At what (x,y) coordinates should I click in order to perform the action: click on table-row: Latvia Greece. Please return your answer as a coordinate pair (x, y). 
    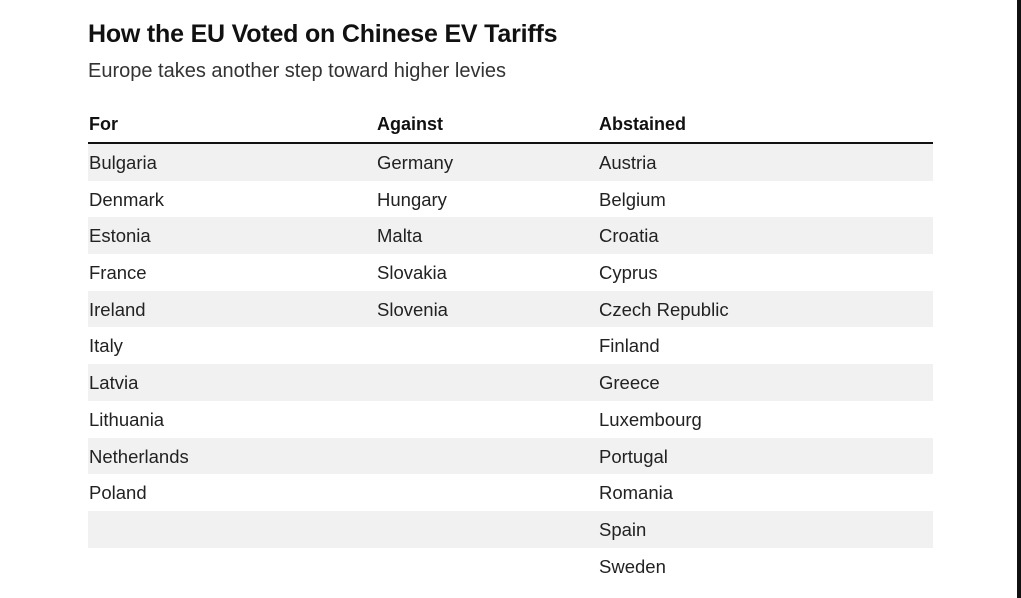
    Looking at the image, I should click on (510, 382).